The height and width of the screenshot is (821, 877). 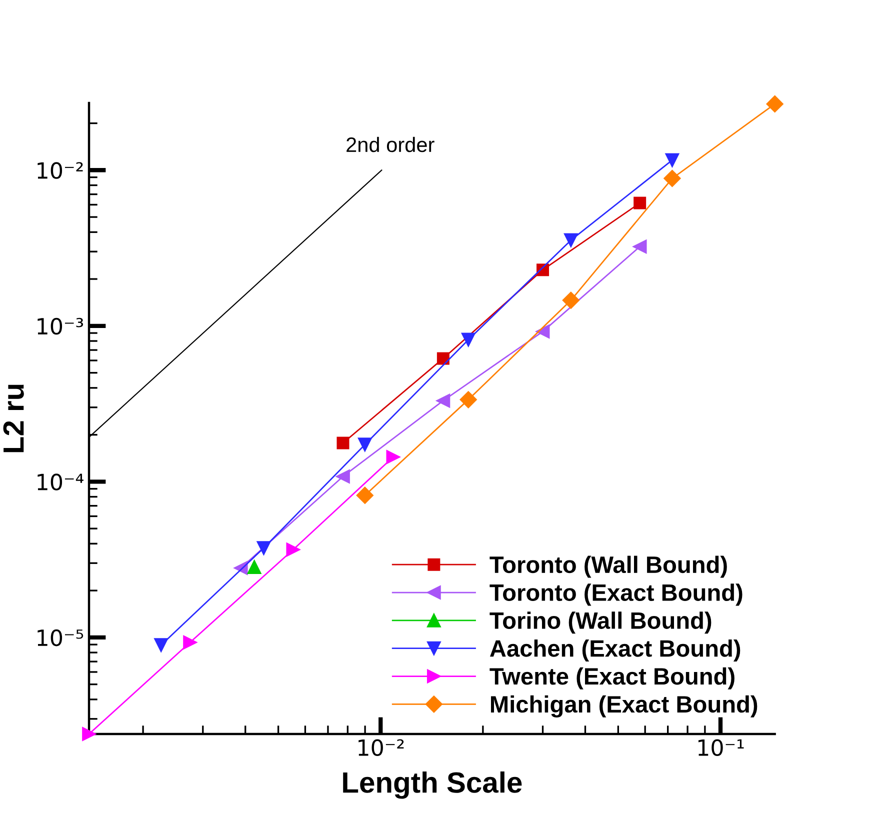 What do you see at coordinates (60, 170) in the screenshot?
I see `y-tick-label: 10⁻²` at bounding box center [60, 170].